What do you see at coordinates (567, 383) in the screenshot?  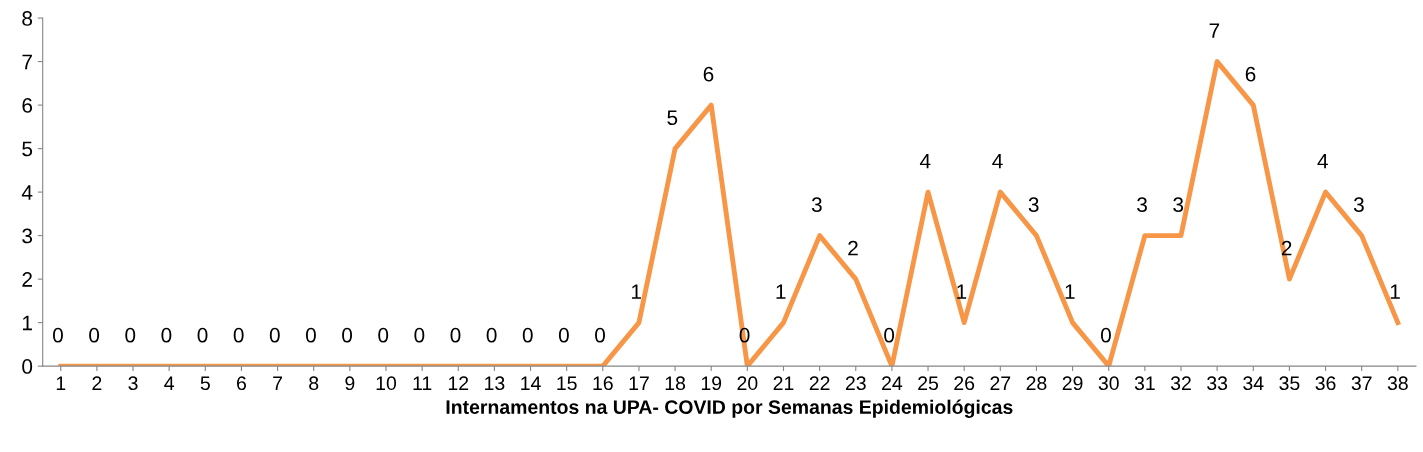 I see `x-tick-label: 15` at bounding box center [567, 383].